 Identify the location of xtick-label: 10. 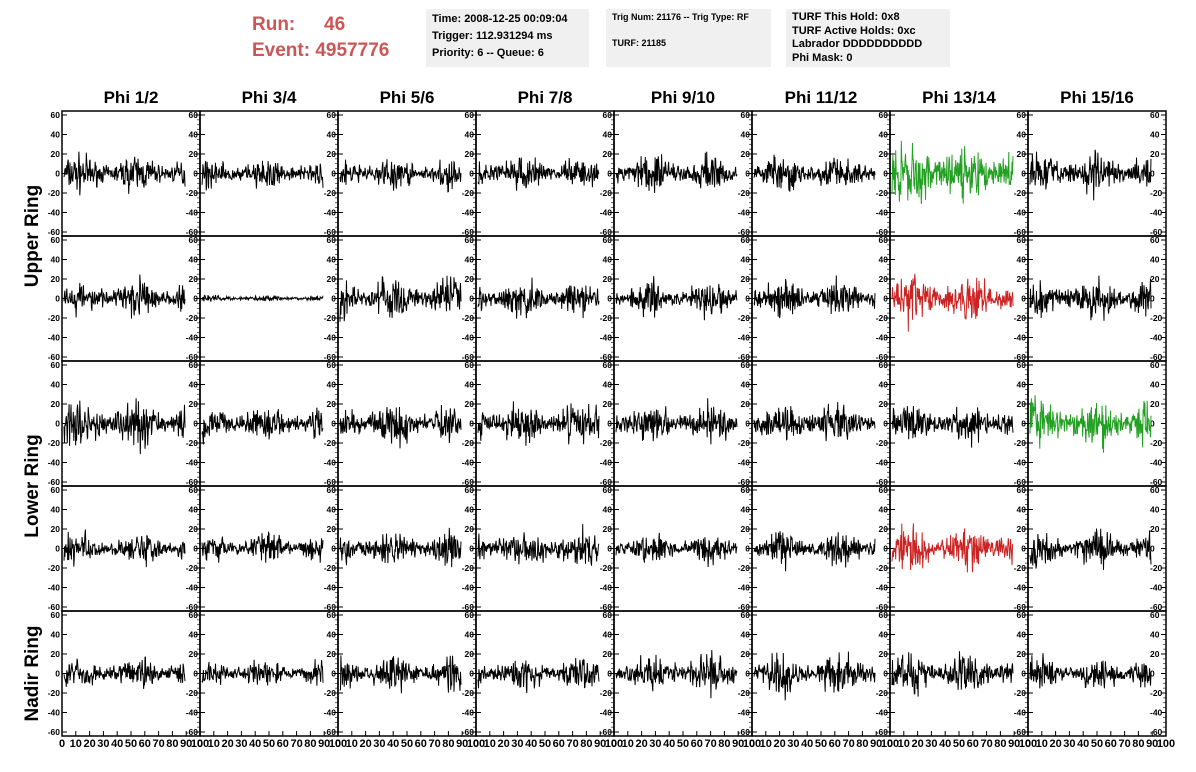
(904, 744).